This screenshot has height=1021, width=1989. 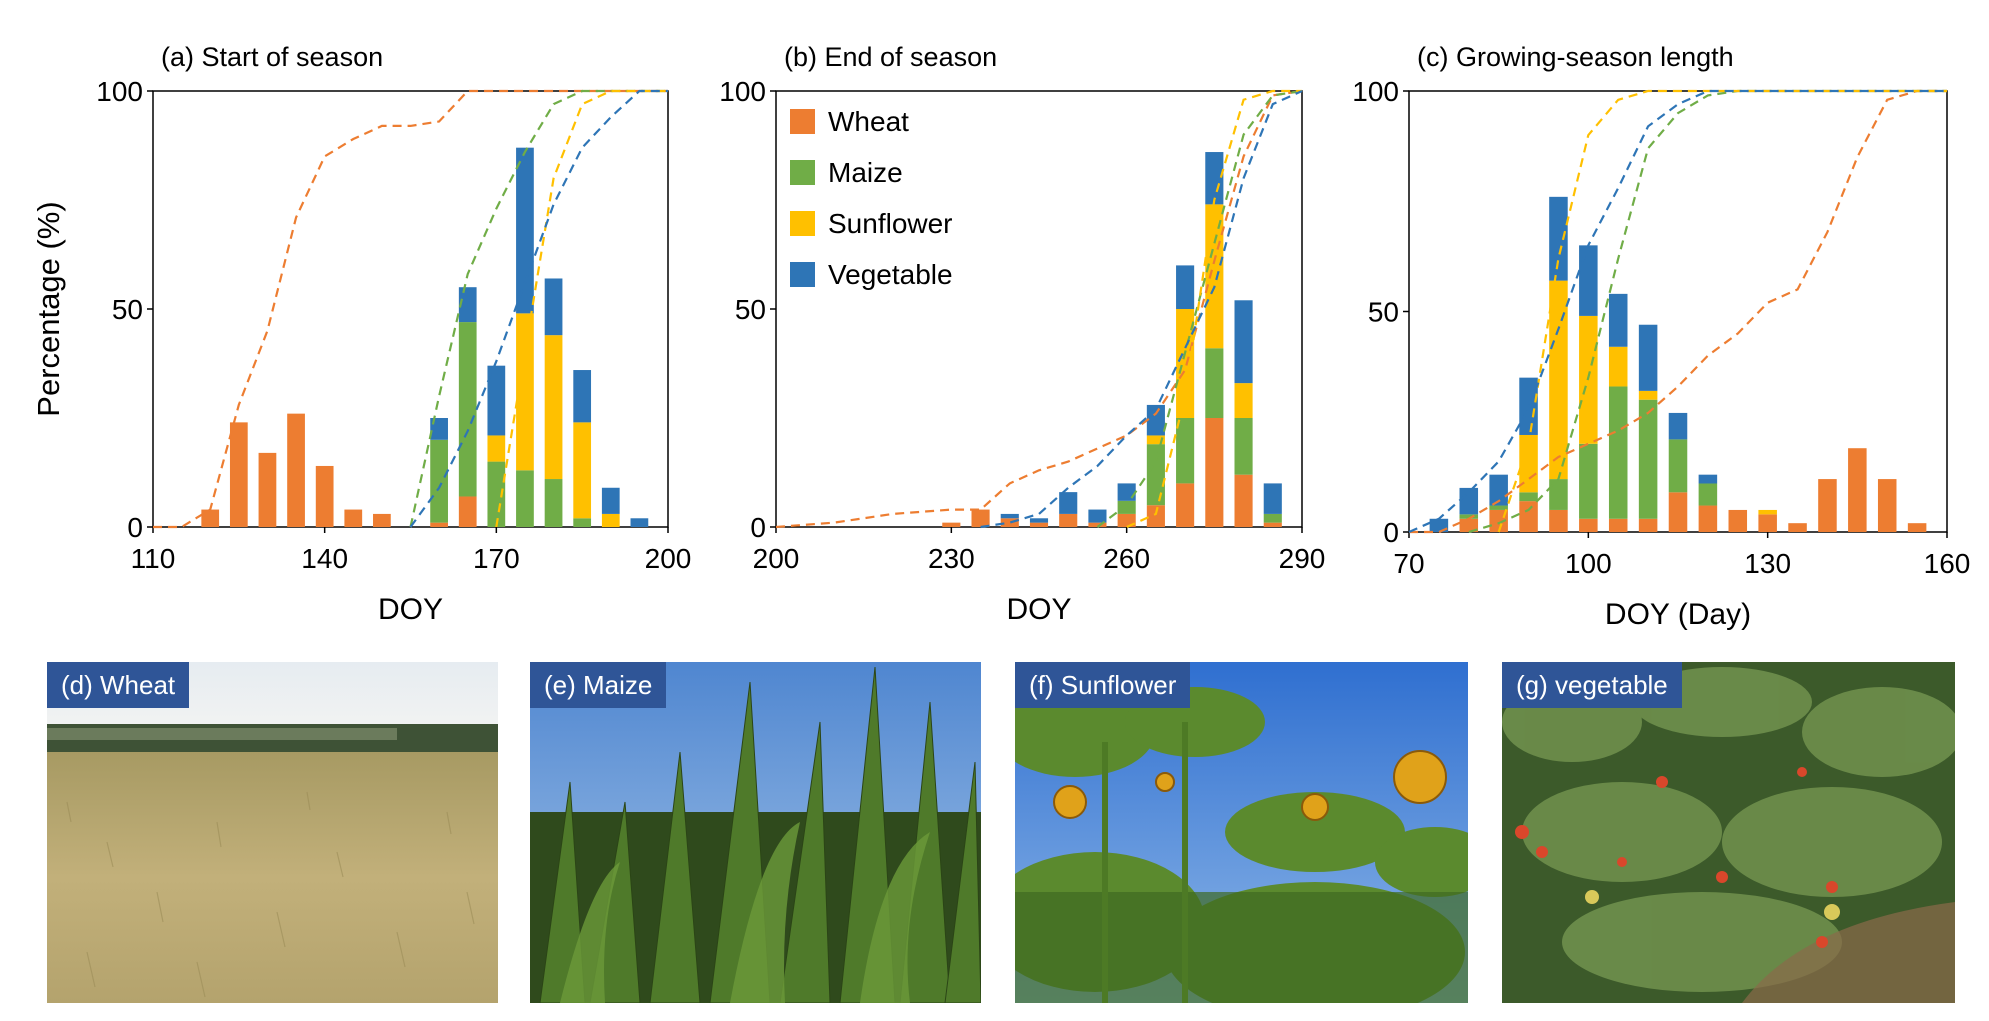 What do you see at coordinates (755, 832) in the screenshot?
I see `maize-field-image` at bounding box center [755, 832].